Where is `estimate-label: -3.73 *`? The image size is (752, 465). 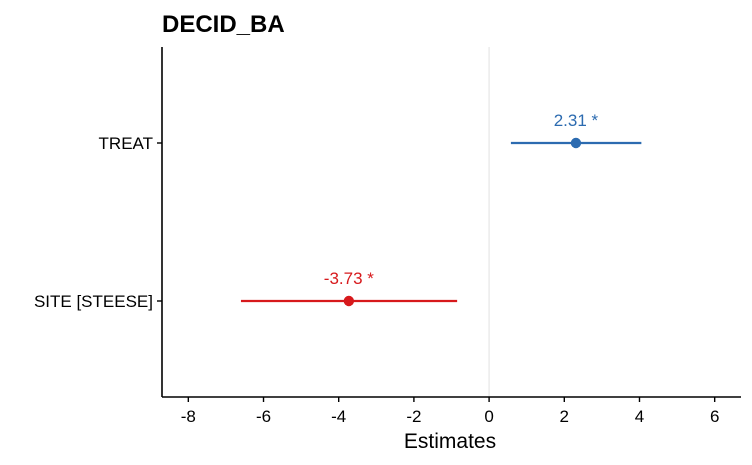 estimate-label: -3.73 * is located at coordinates (349, 278).